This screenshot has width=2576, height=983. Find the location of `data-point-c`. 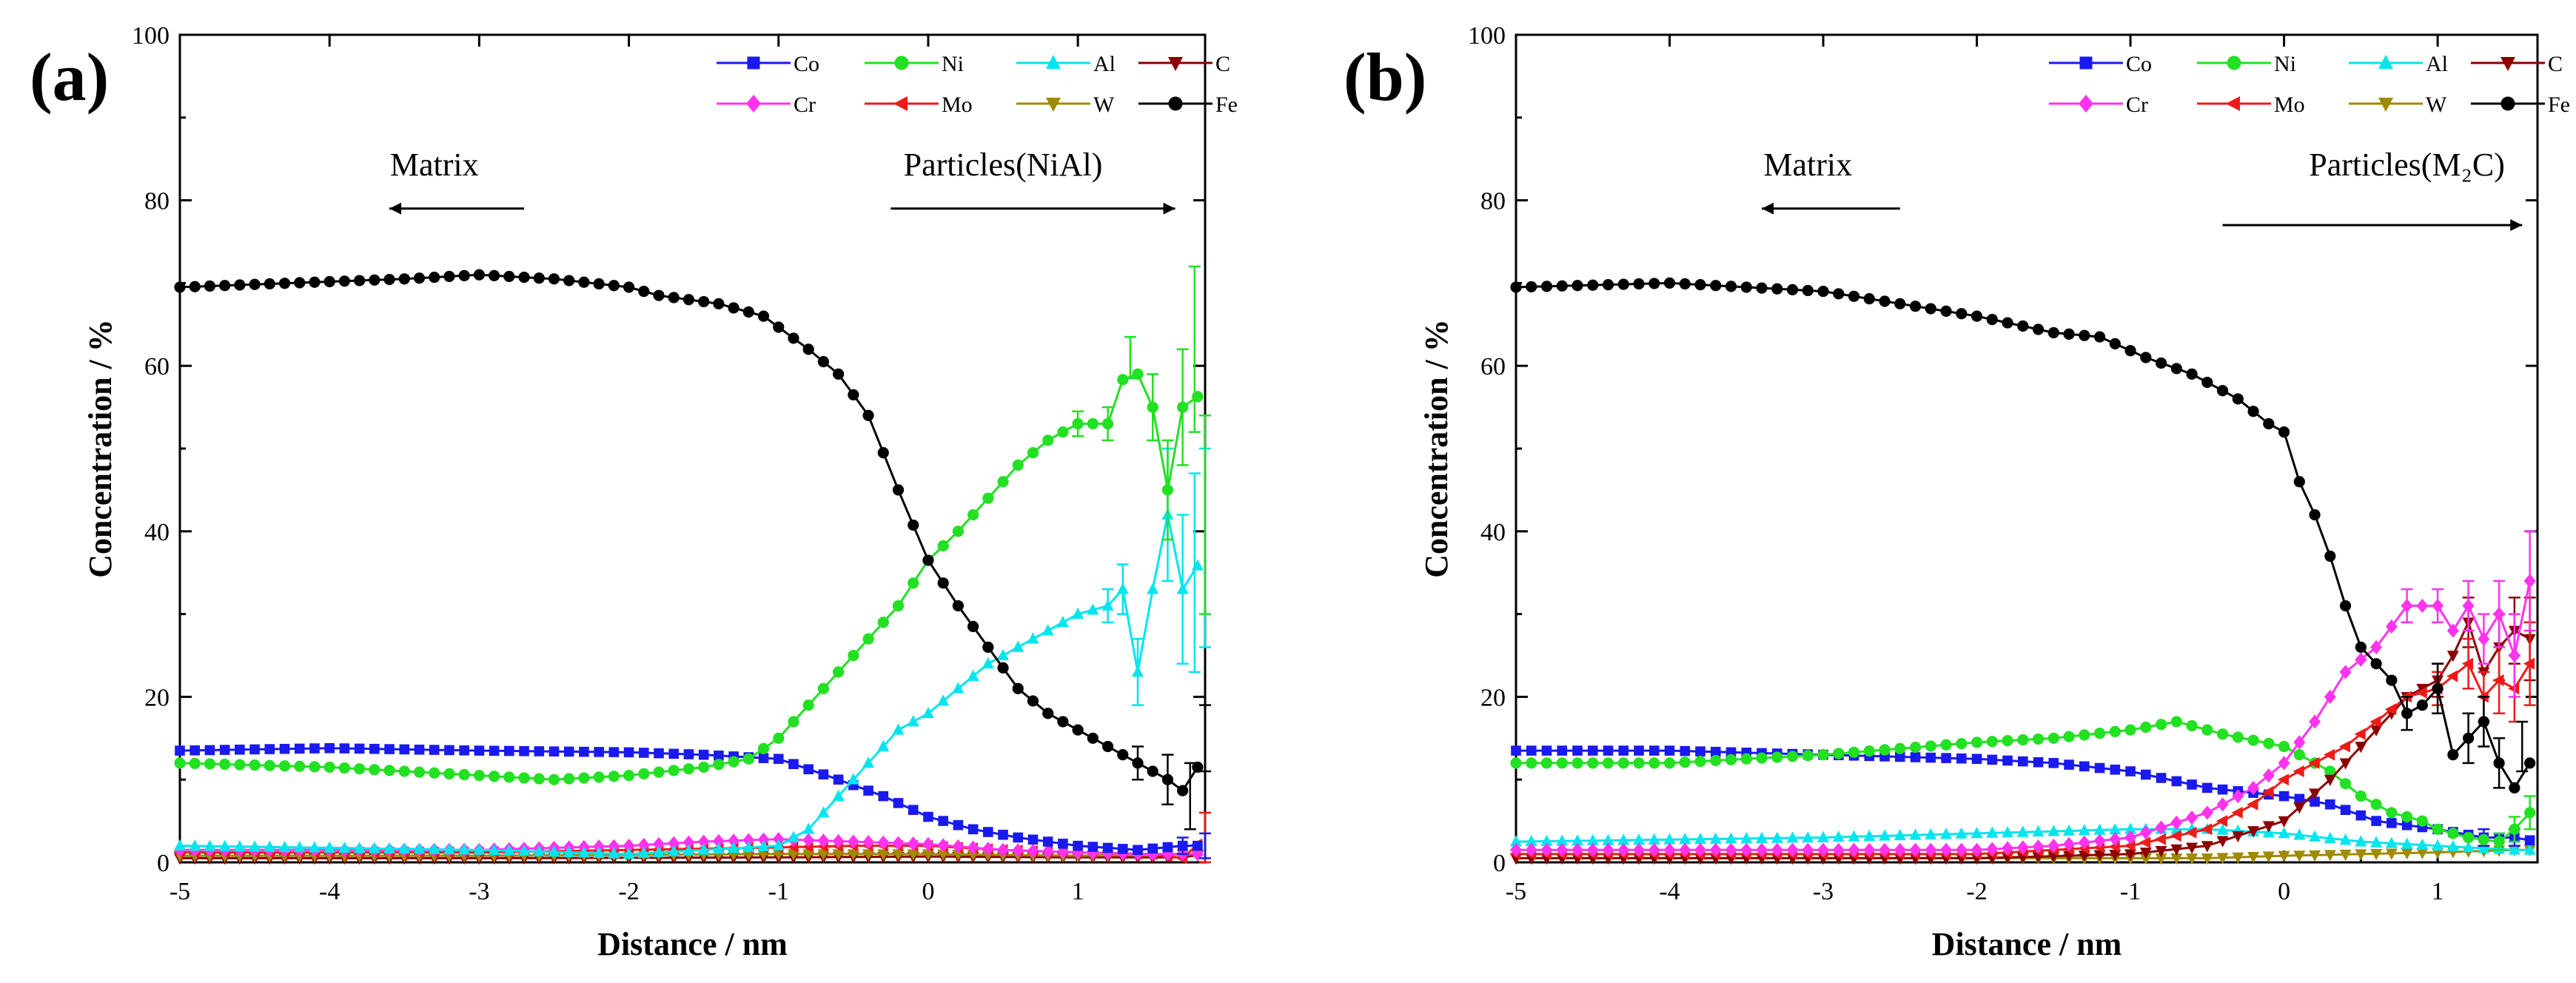

data-point-c is located at coordinates (2284, 822).